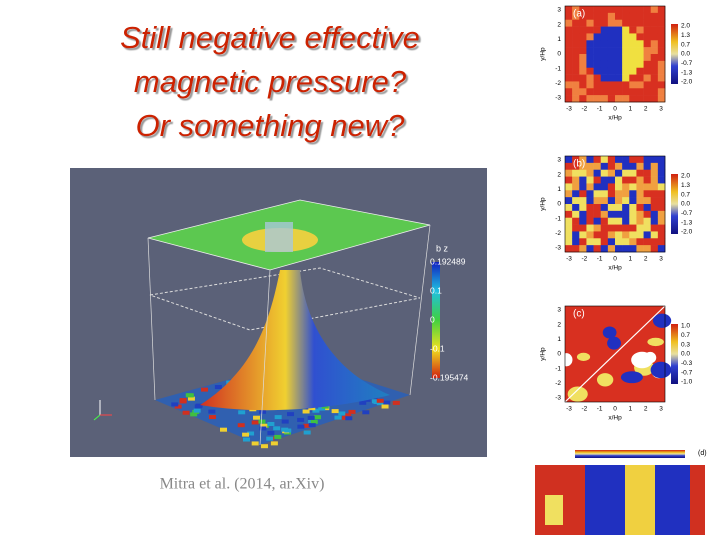 The height and width of the screenshot is (540, 720). What do you see at coordinates (271, 125) in the screenshot?
I see `title-line: Or something new?` at bounding box center [271, 125].